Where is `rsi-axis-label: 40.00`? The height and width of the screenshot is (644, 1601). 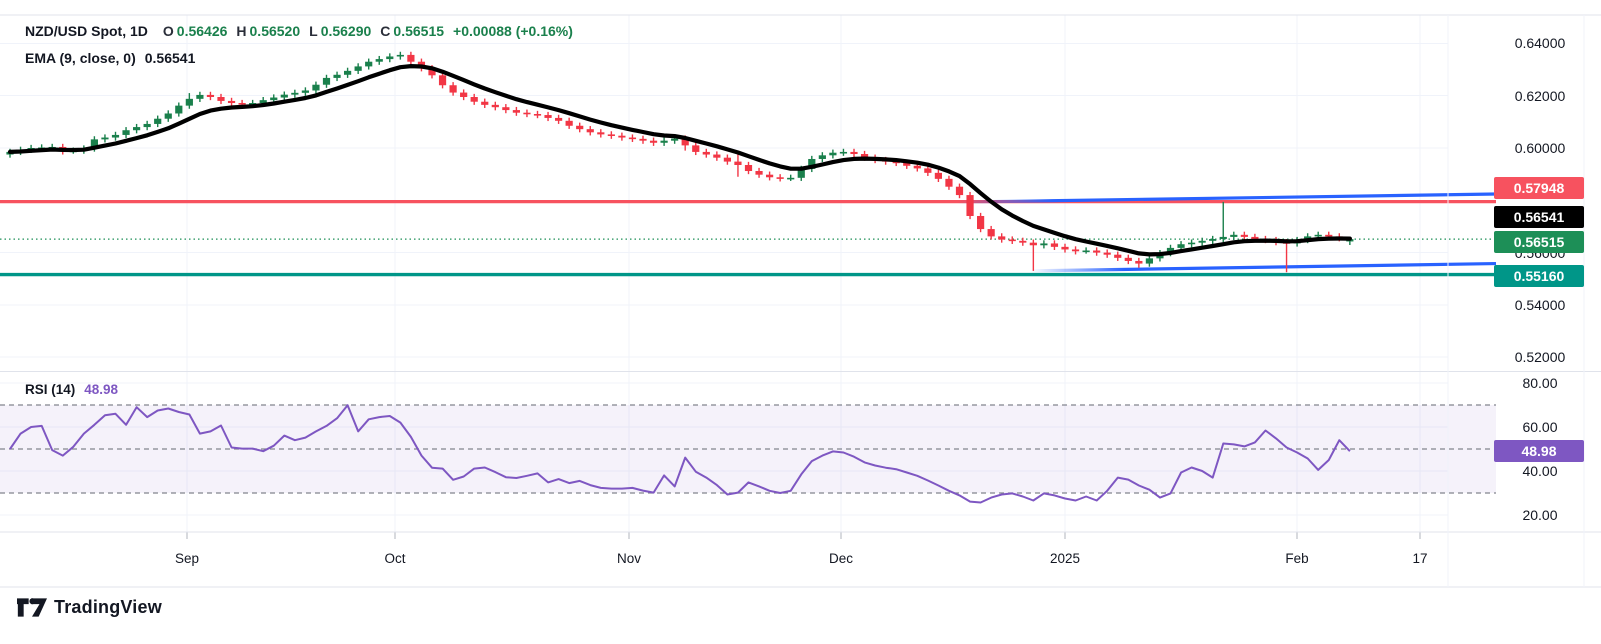
rsi-axis-label: 40.00 is located at coordinates (1540, 471).